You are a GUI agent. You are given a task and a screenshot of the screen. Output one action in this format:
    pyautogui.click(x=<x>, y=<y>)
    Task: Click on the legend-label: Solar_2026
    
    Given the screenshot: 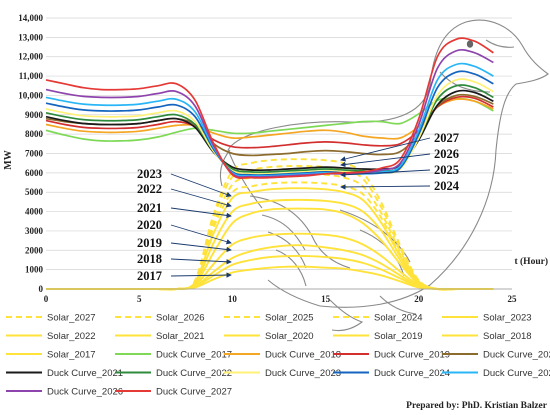 What is the action you would take?
    pyautogui.click(x=180, y=318)
    